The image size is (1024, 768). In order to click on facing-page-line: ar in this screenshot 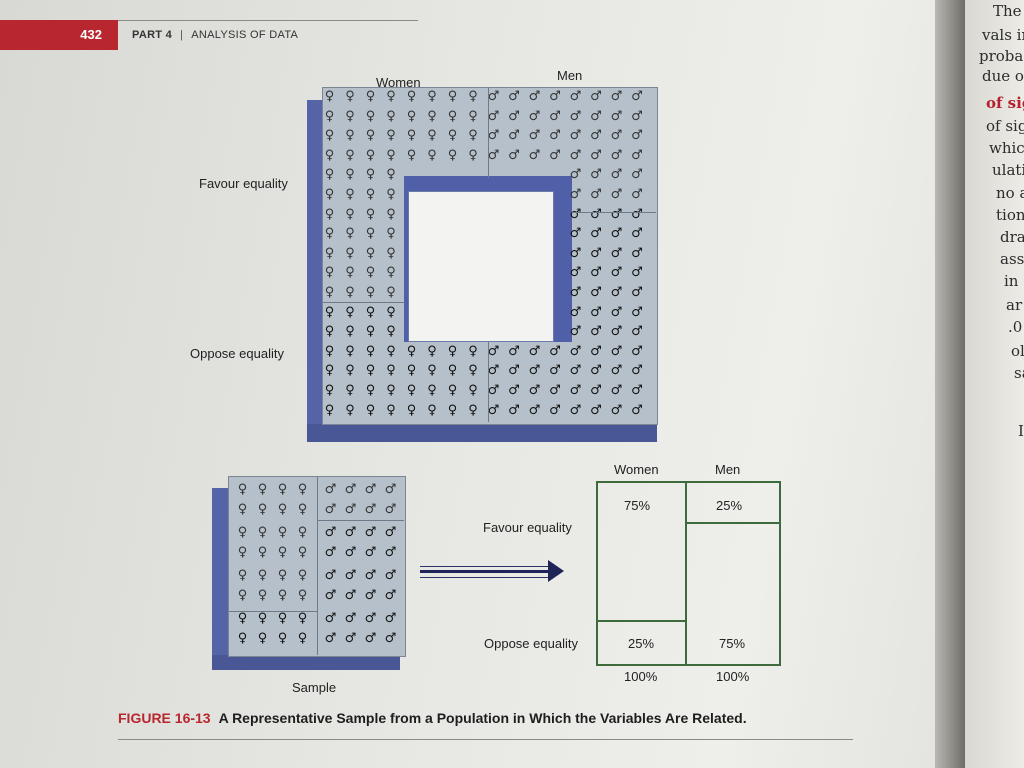, I will do `click(1014, 305)`.